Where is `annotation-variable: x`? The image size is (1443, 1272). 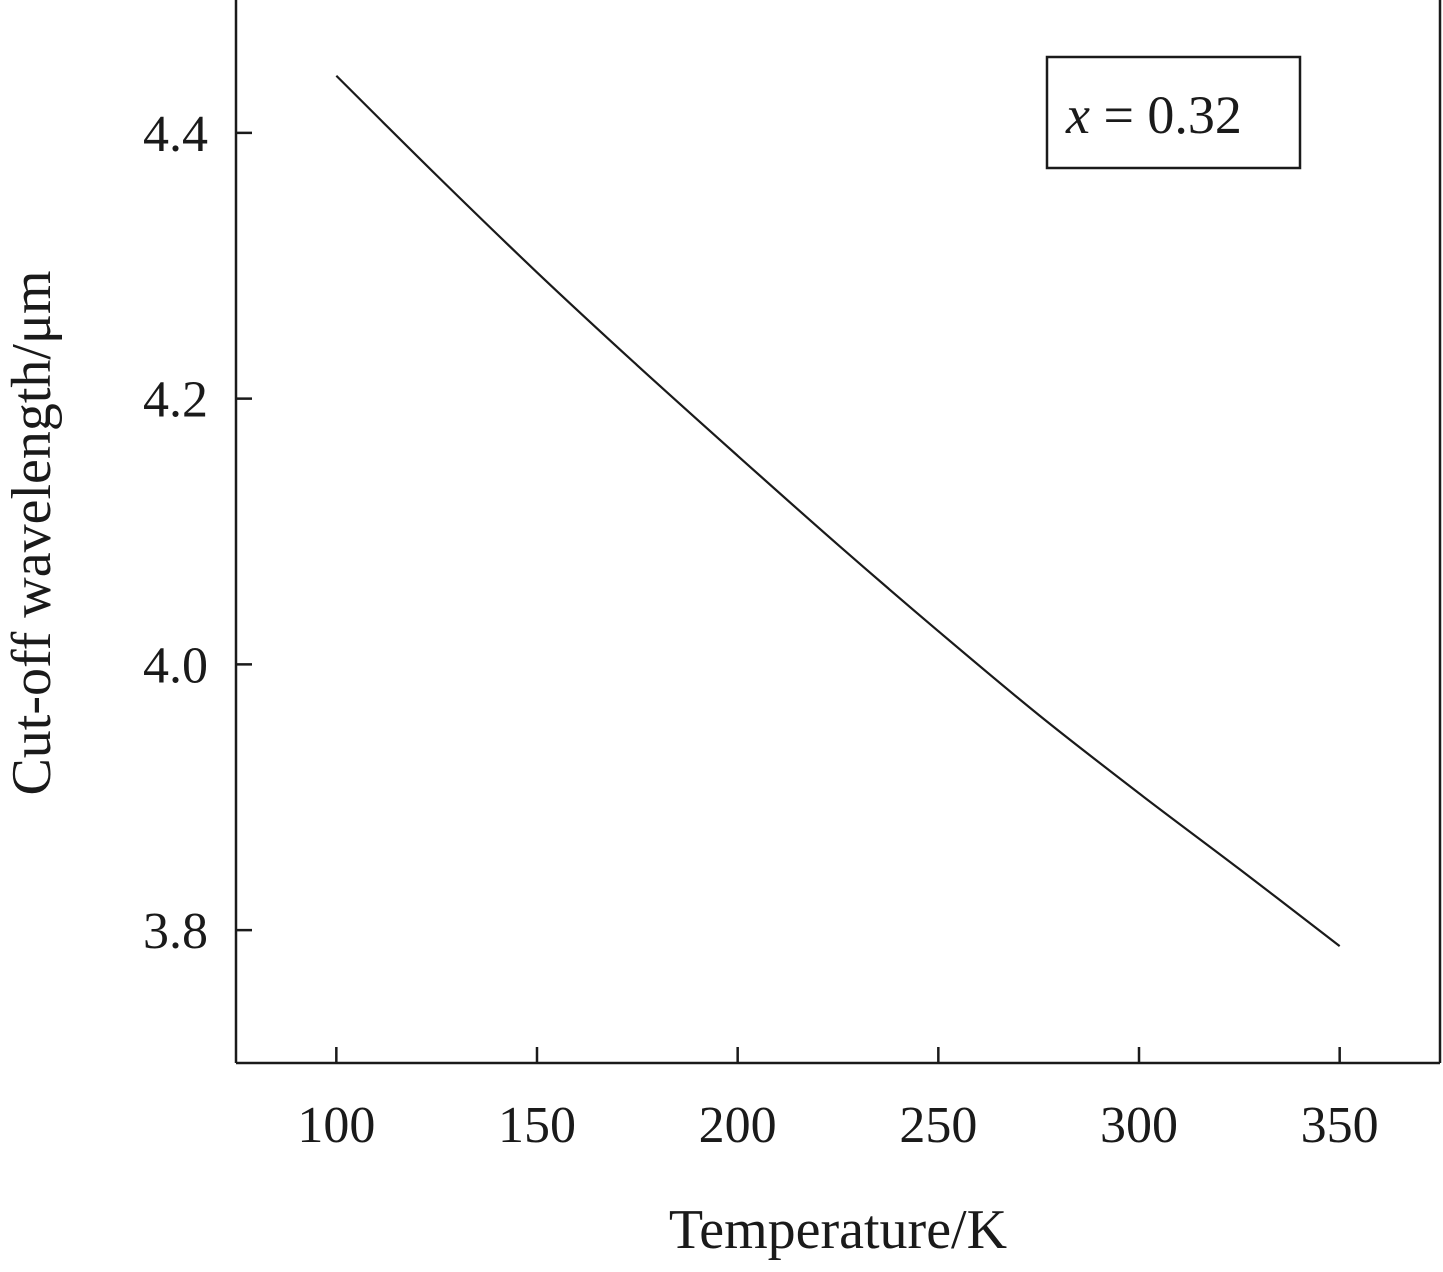 annotation-variable: x is located at coordinates (1077, 115).